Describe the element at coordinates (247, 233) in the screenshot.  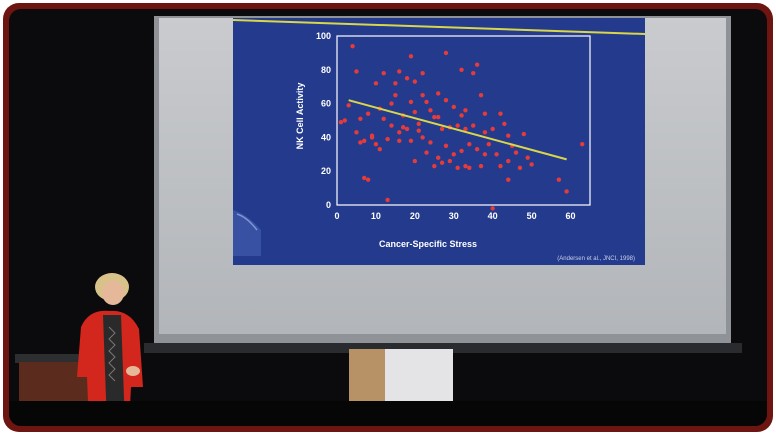
I see `slide-logo-icon` at that location.